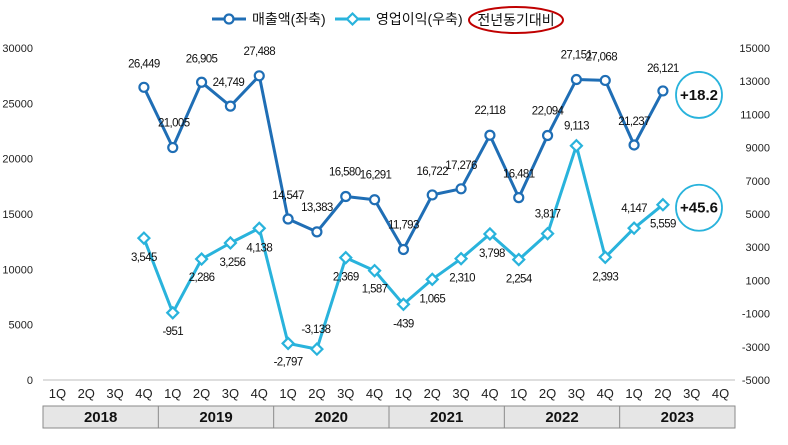 The height and width of the screenshot is (445, 788). Describe the element at coordinates (346, 278) in the screenshot. I see `operating-profit-data-label: 2,369` at that location.